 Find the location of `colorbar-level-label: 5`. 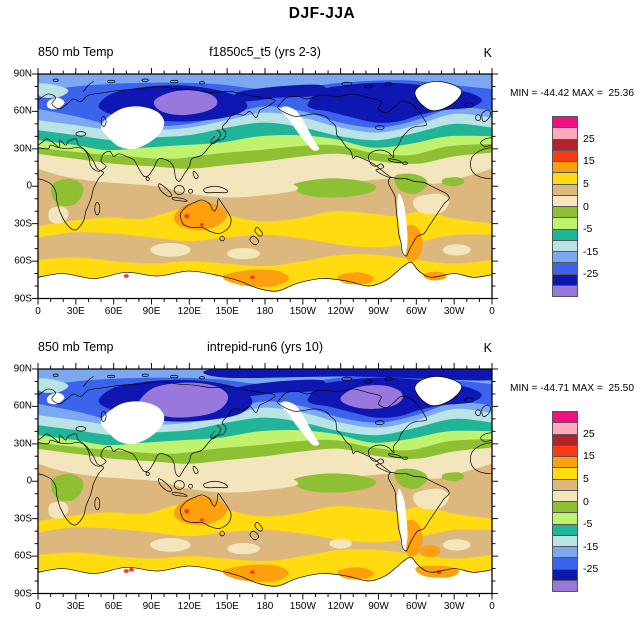

colorbar-level-label: 5 is located at coordinates (586, 478).